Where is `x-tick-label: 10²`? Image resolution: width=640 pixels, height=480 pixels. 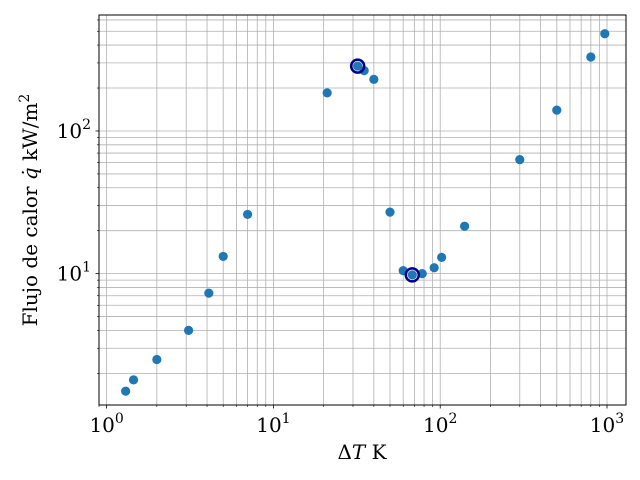
x-tick-label: 10² is located at coordinates (440, 424).